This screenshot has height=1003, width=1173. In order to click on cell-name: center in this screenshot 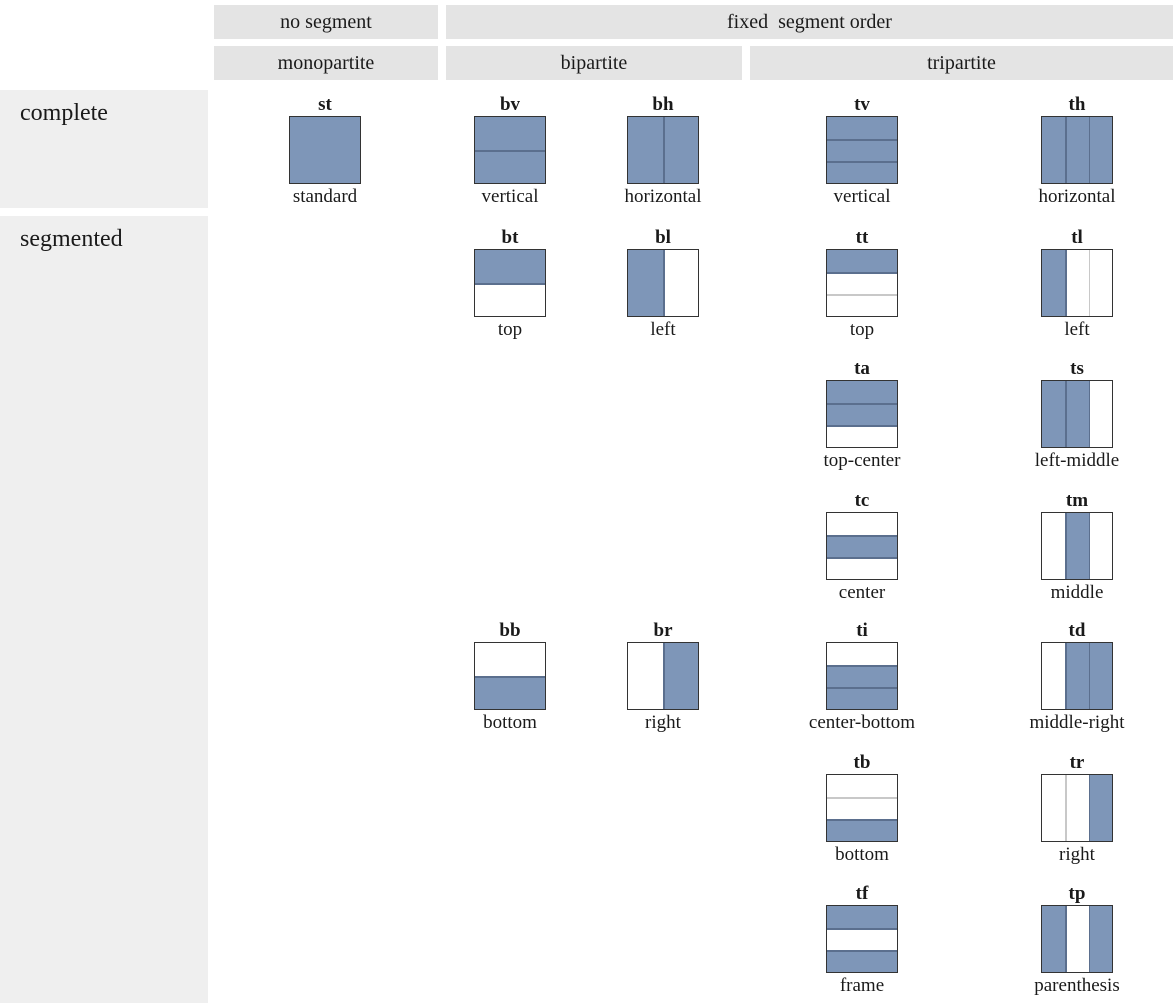, I will do `click(862, 592)`.